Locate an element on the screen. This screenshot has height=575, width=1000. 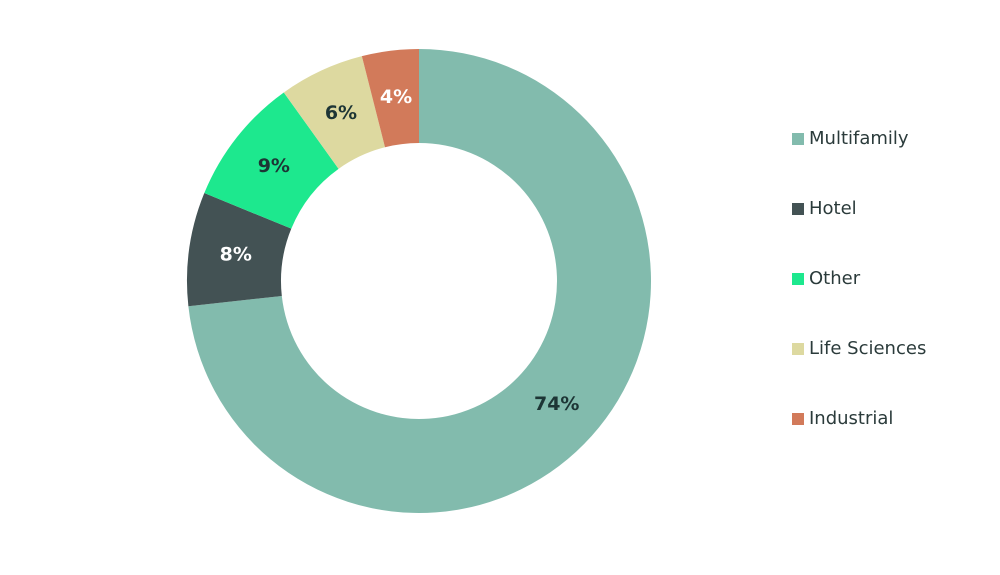
legend-label: Hotel is located at coordinates (833, 208).